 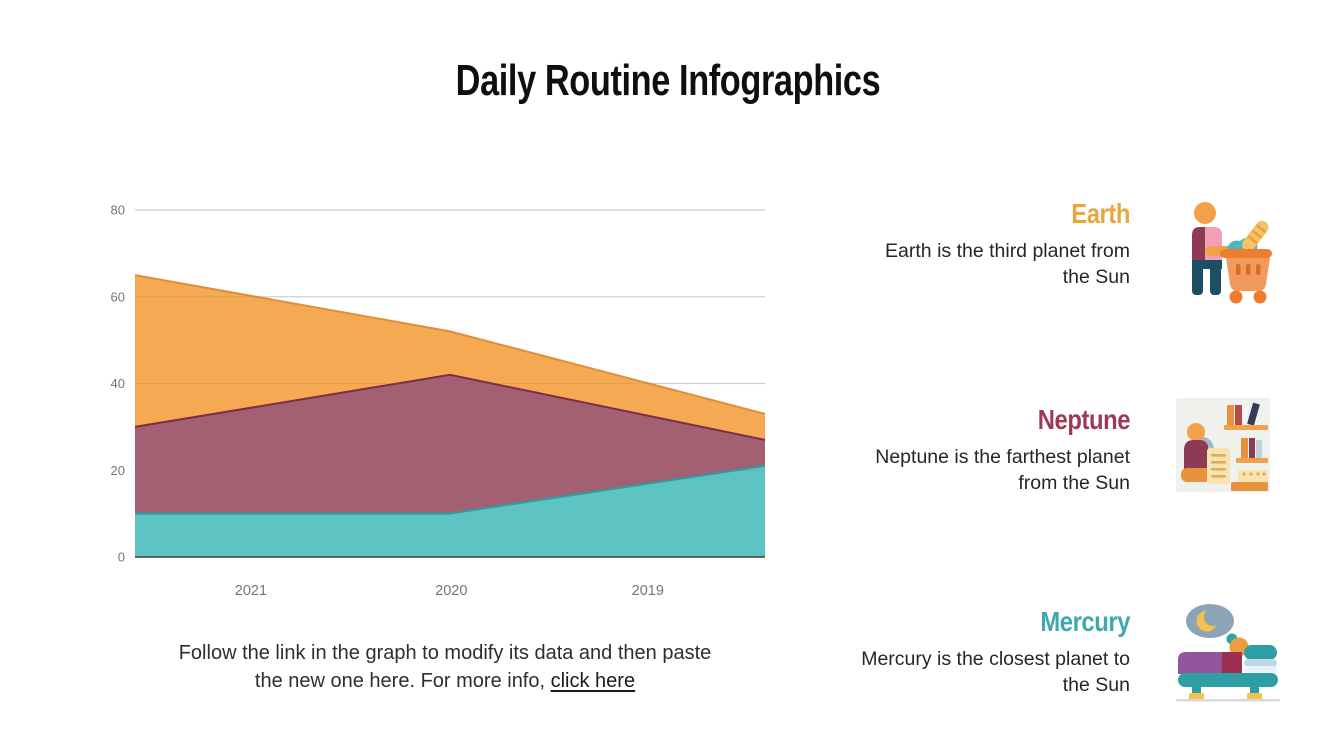 I want to click on planet-neptune-title: Neptune, so click(x=1084, y=419).